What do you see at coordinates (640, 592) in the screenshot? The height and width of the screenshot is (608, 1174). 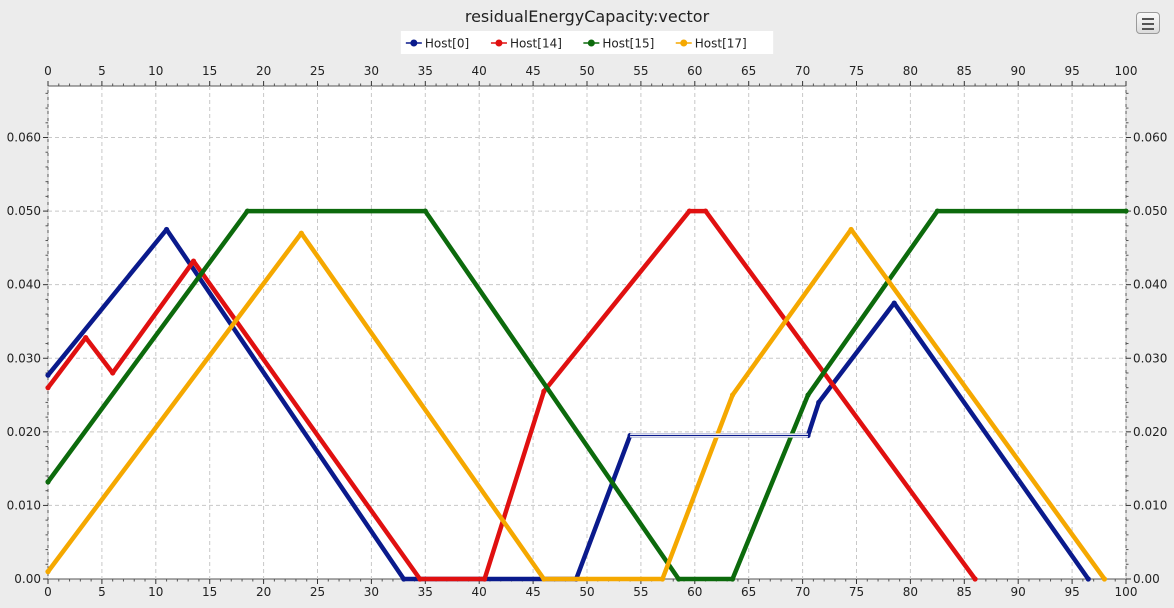 I see `x-tick-label-bottom: 55` at bounding box center [640, 592].